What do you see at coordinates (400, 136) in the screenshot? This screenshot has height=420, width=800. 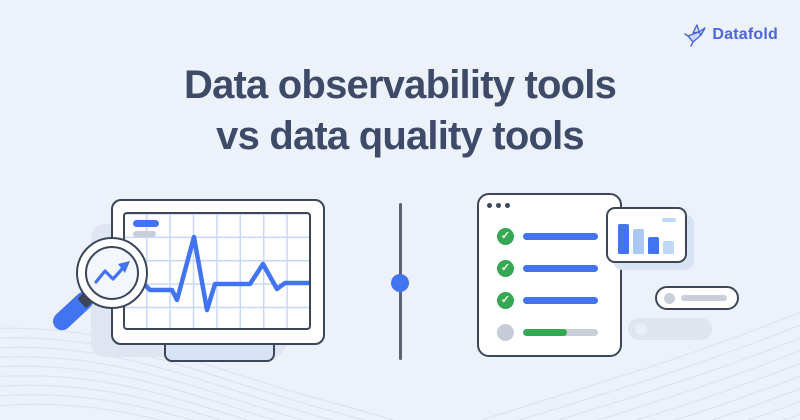 I see `title-line-2: vs data quality tools` at bounding box center [400, 136].